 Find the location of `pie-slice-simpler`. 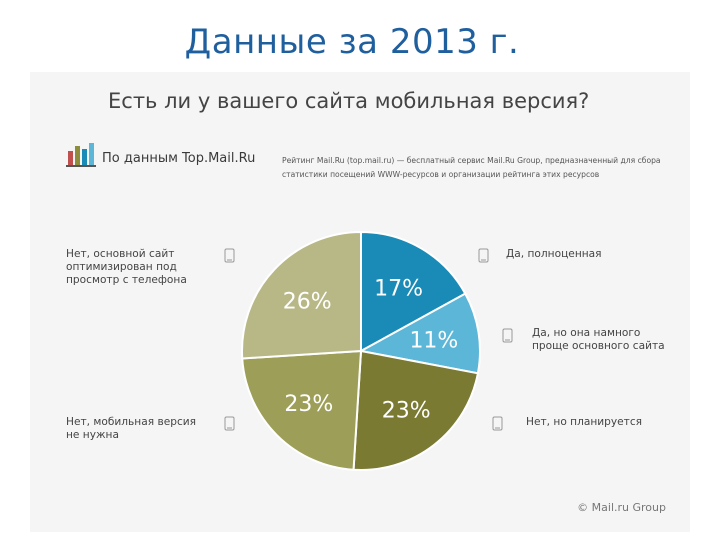

pie-slice-simpler is located at coordinates (419, 333).